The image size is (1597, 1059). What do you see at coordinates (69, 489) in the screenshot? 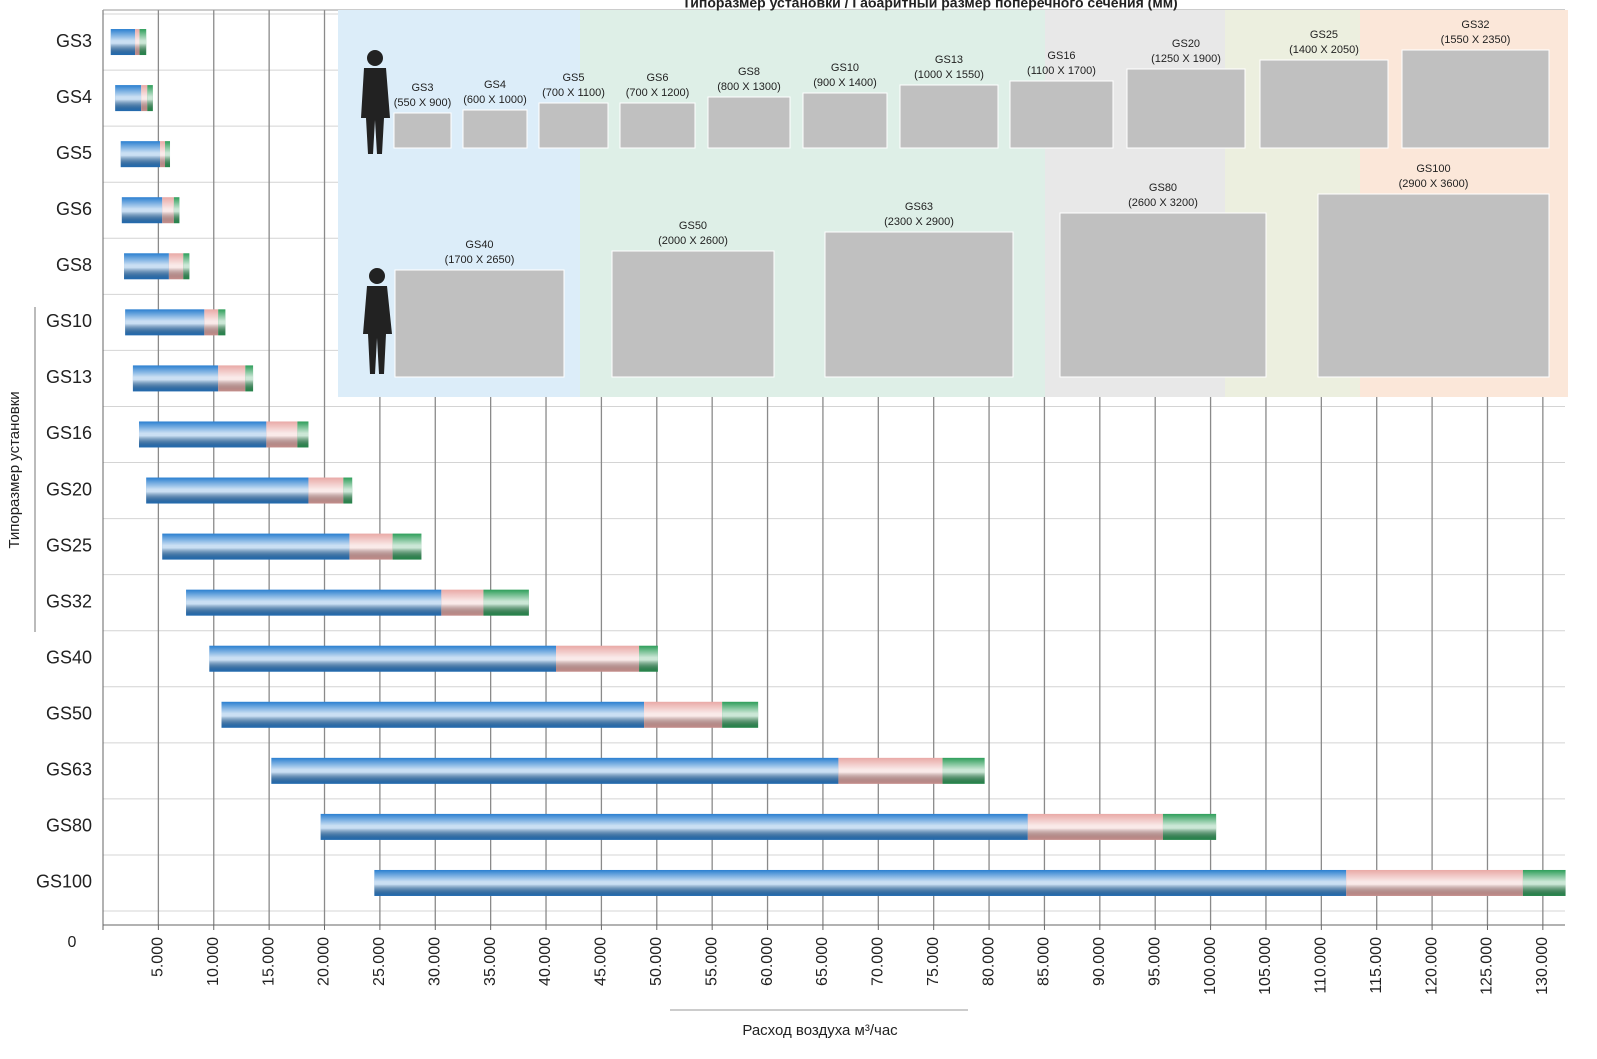
I see `y-tick-label: GS20` at bounding box center [69, 489].